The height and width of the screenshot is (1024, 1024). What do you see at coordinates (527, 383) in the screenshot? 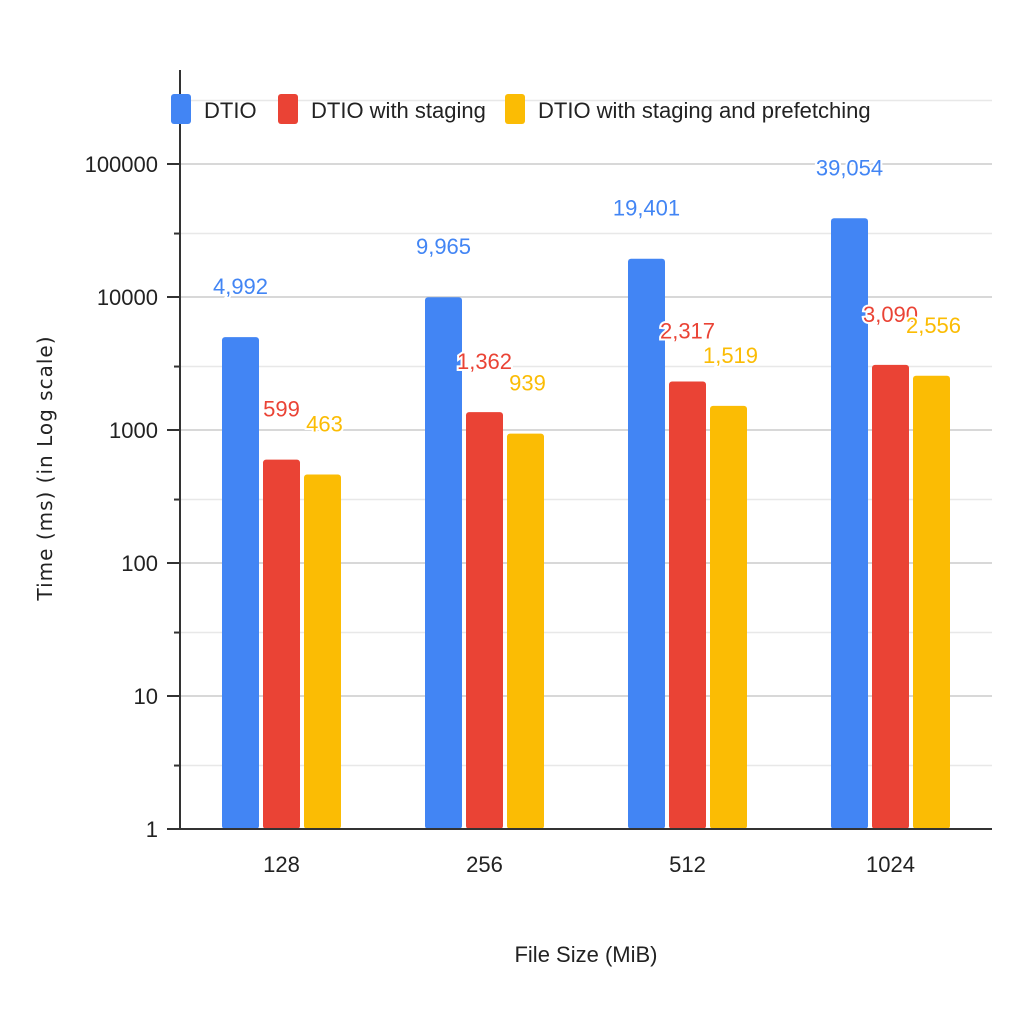
I see `data-label: 939` at bounding box center [527, 383].